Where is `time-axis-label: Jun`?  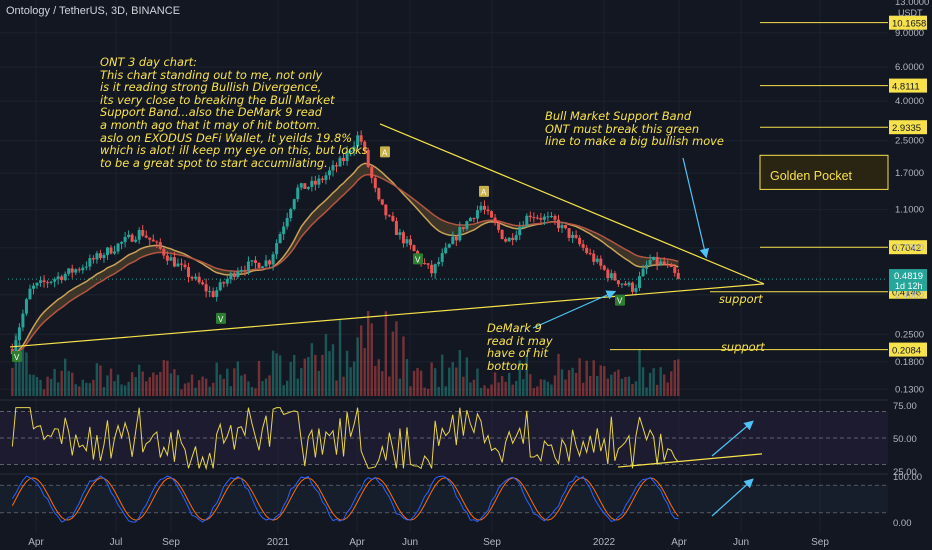 time-axis-label: Jun is located at coordinates (410, 542).